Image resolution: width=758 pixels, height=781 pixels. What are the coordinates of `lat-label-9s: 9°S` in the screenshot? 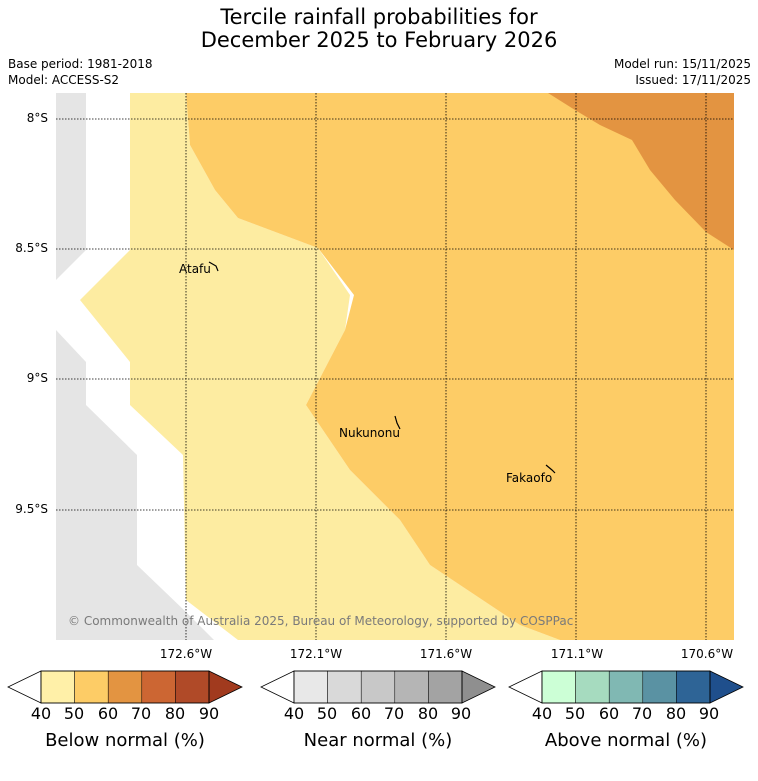 It's located at (37, 378).